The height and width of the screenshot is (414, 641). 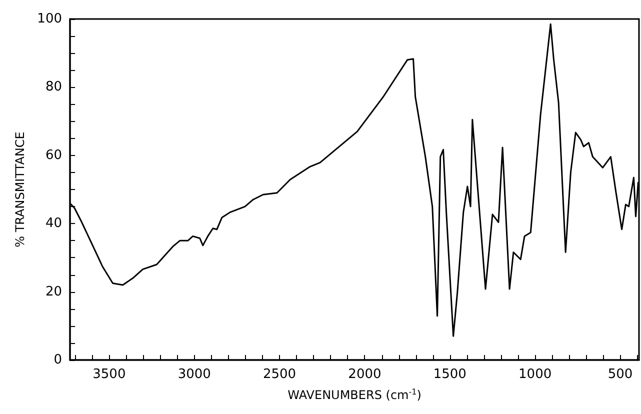 I want to click on x-tick-label: 2500, so click(x=279, y=374).